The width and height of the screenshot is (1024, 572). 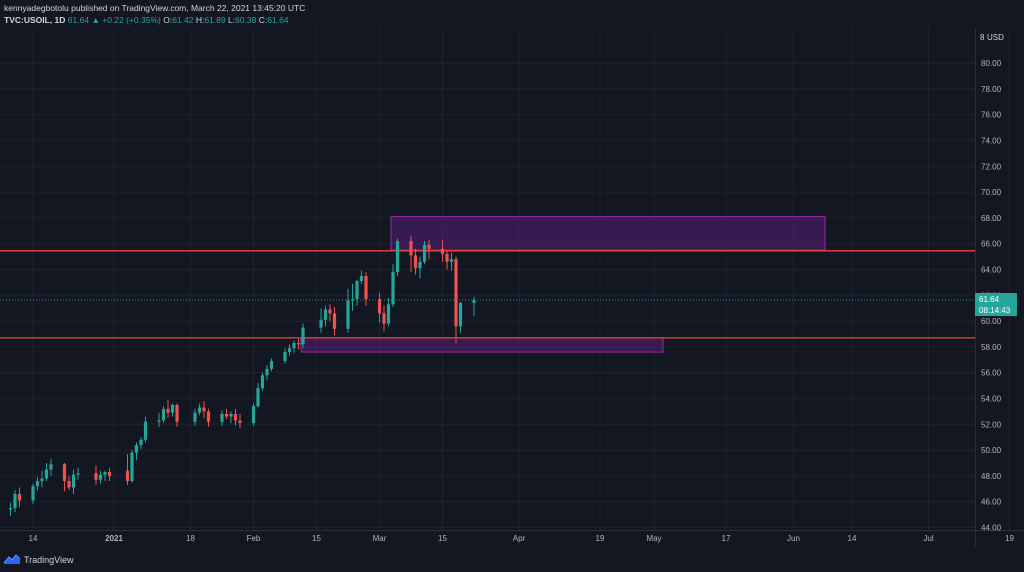 I want to click on zone-demand, so click(x=482, y=345).